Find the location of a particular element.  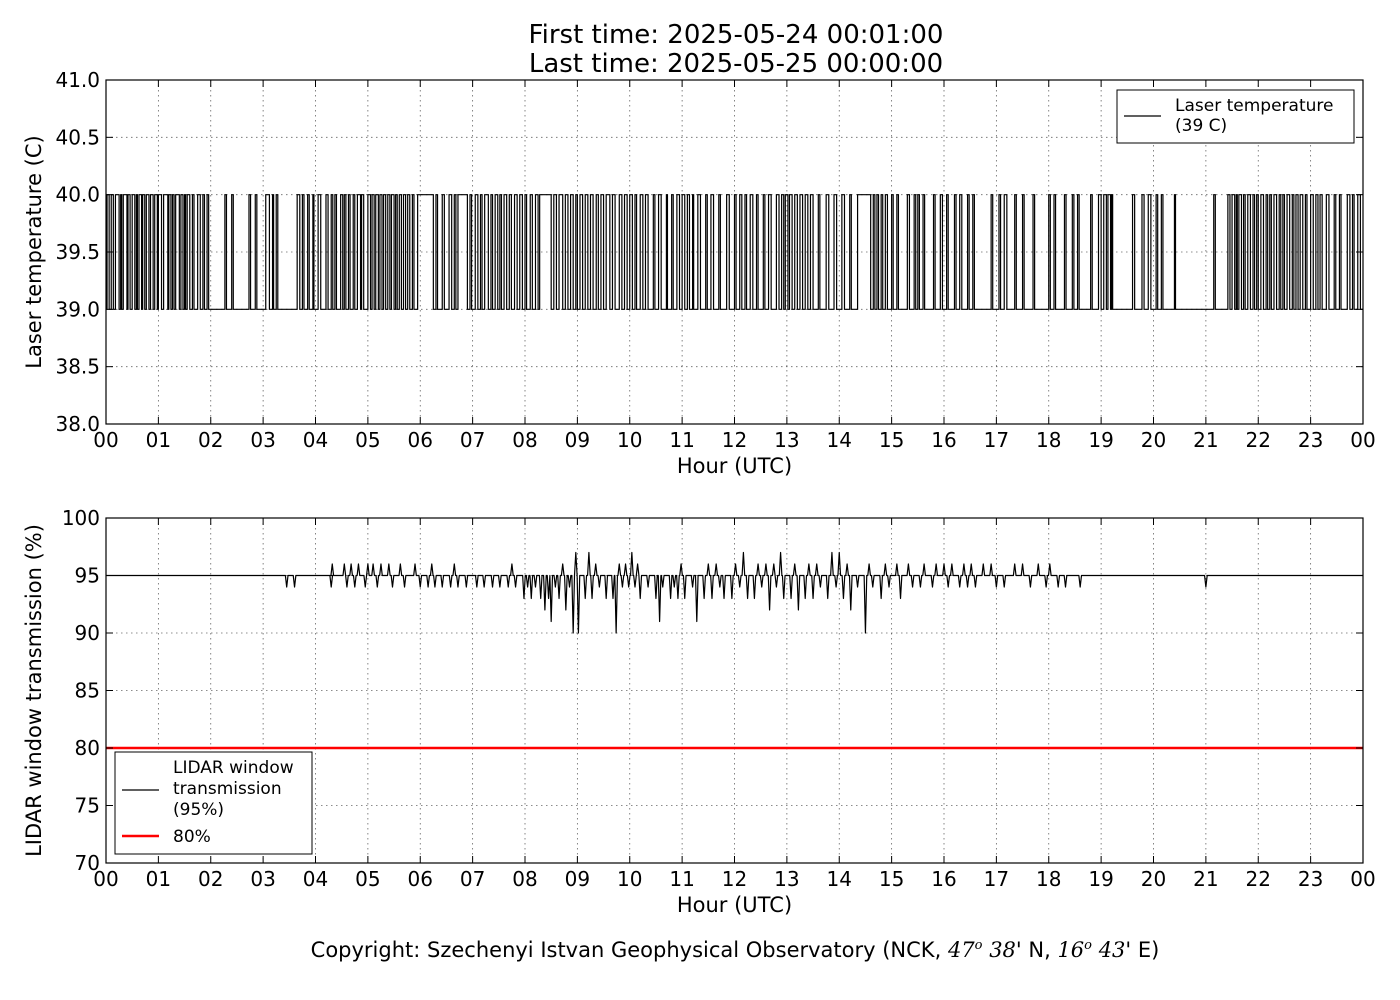

lidar-x-tick-label: 05 is located at coordinates (367, 879).